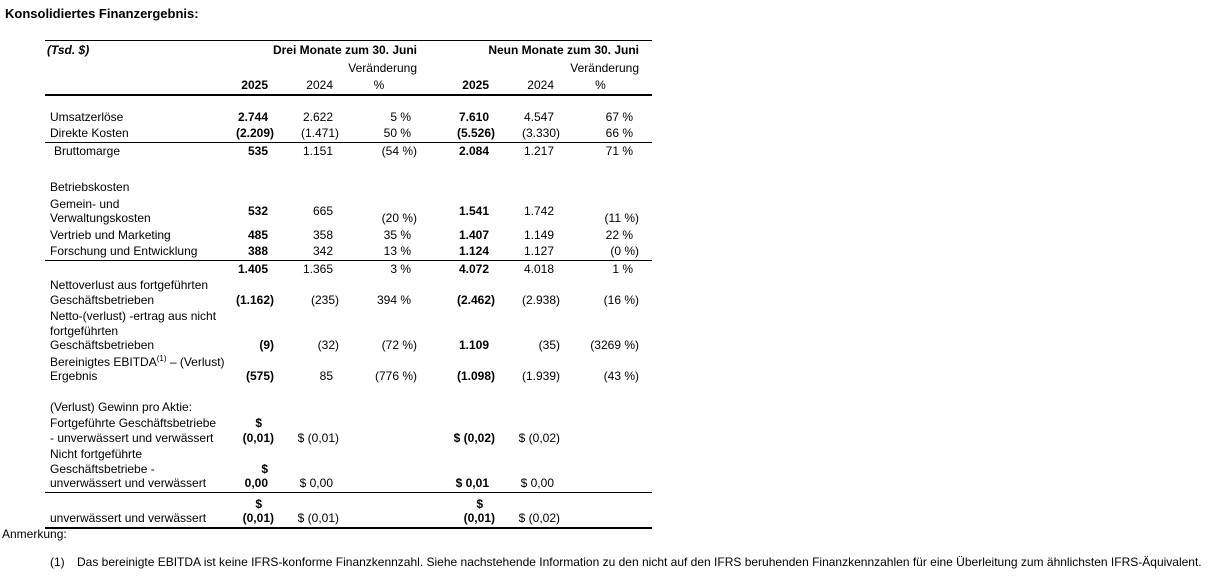  Describe the element at coordinates (528, 86) in the screenshot. I see `col-header-2024-1: 2024` at that location.